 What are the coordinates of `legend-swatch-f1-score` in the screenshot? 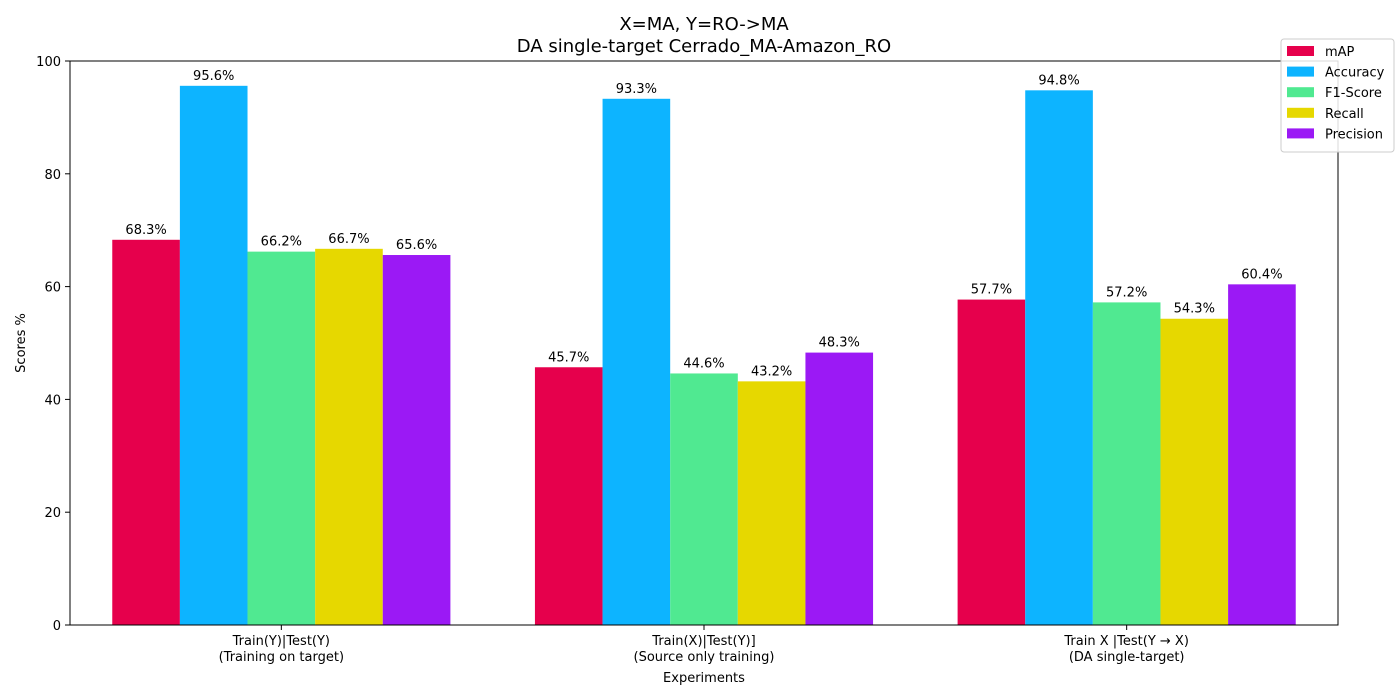 It's located at (1300, 92).